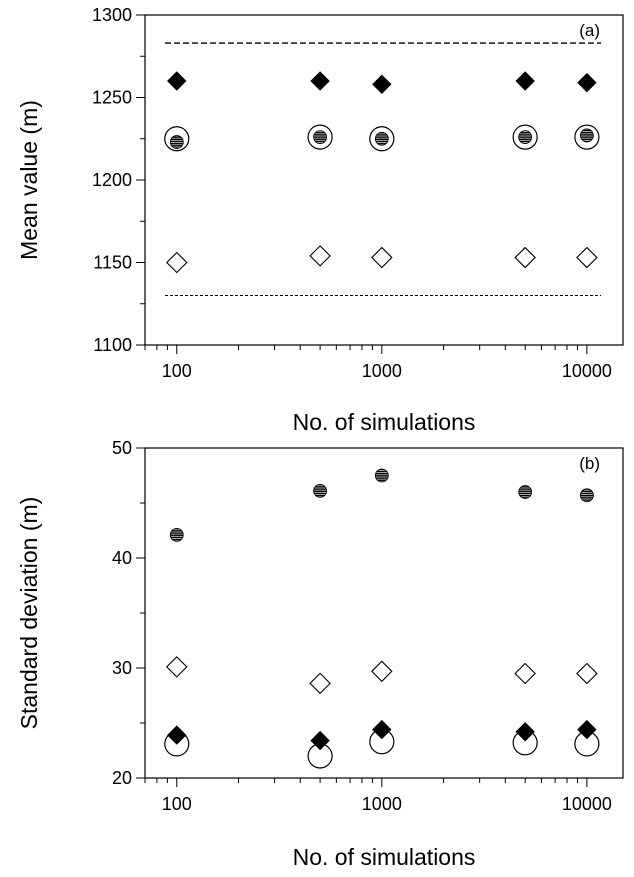 The height and width of the screenshot is (877, 634). I want to click on y-tick-label: 50, so click(122, 448).